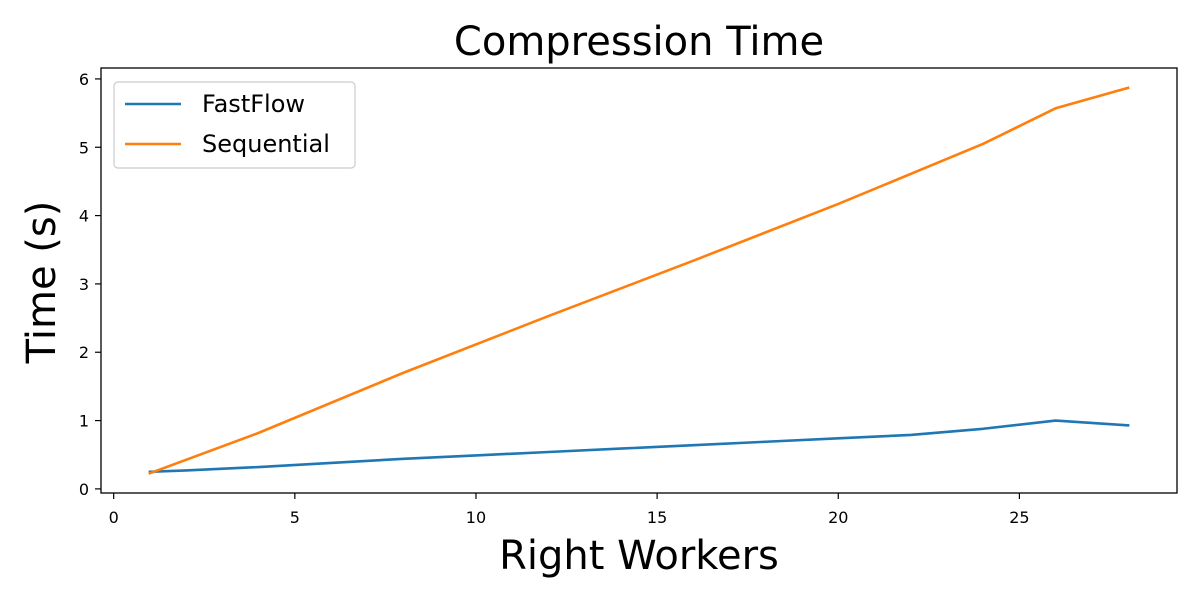  I want to click on x-tick-label: 0, so click(114, 517).